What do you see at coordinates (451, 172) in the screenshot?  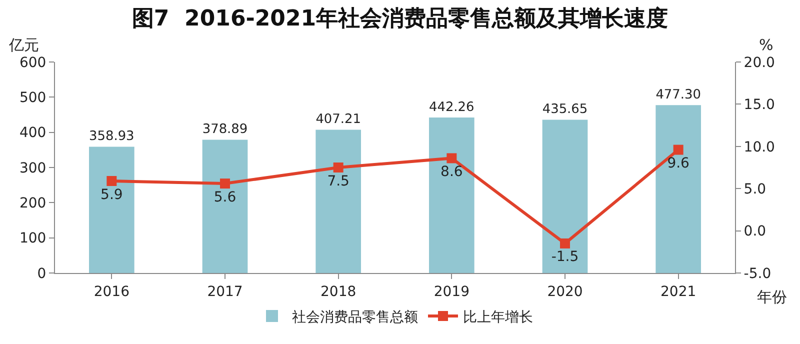 I see `data-label: 8.6` at bounding box center [451, 172].